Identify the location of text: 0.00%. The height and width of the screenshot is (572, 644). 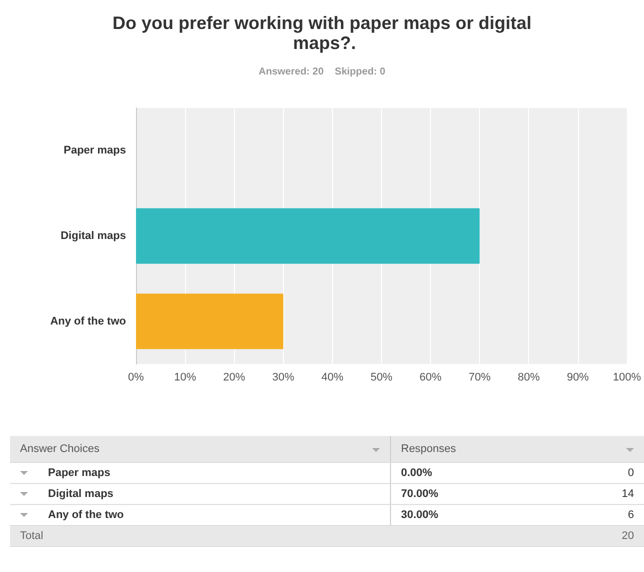
(472, 473).